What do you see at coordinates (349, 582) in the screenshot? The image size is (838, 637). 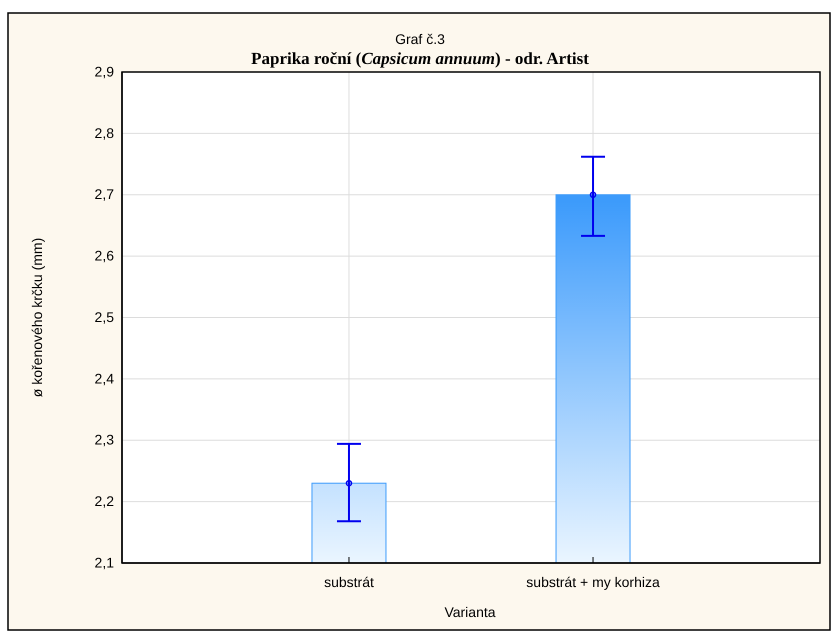 I see `x-tick-label: substrát` at bounding box center [349, 582].